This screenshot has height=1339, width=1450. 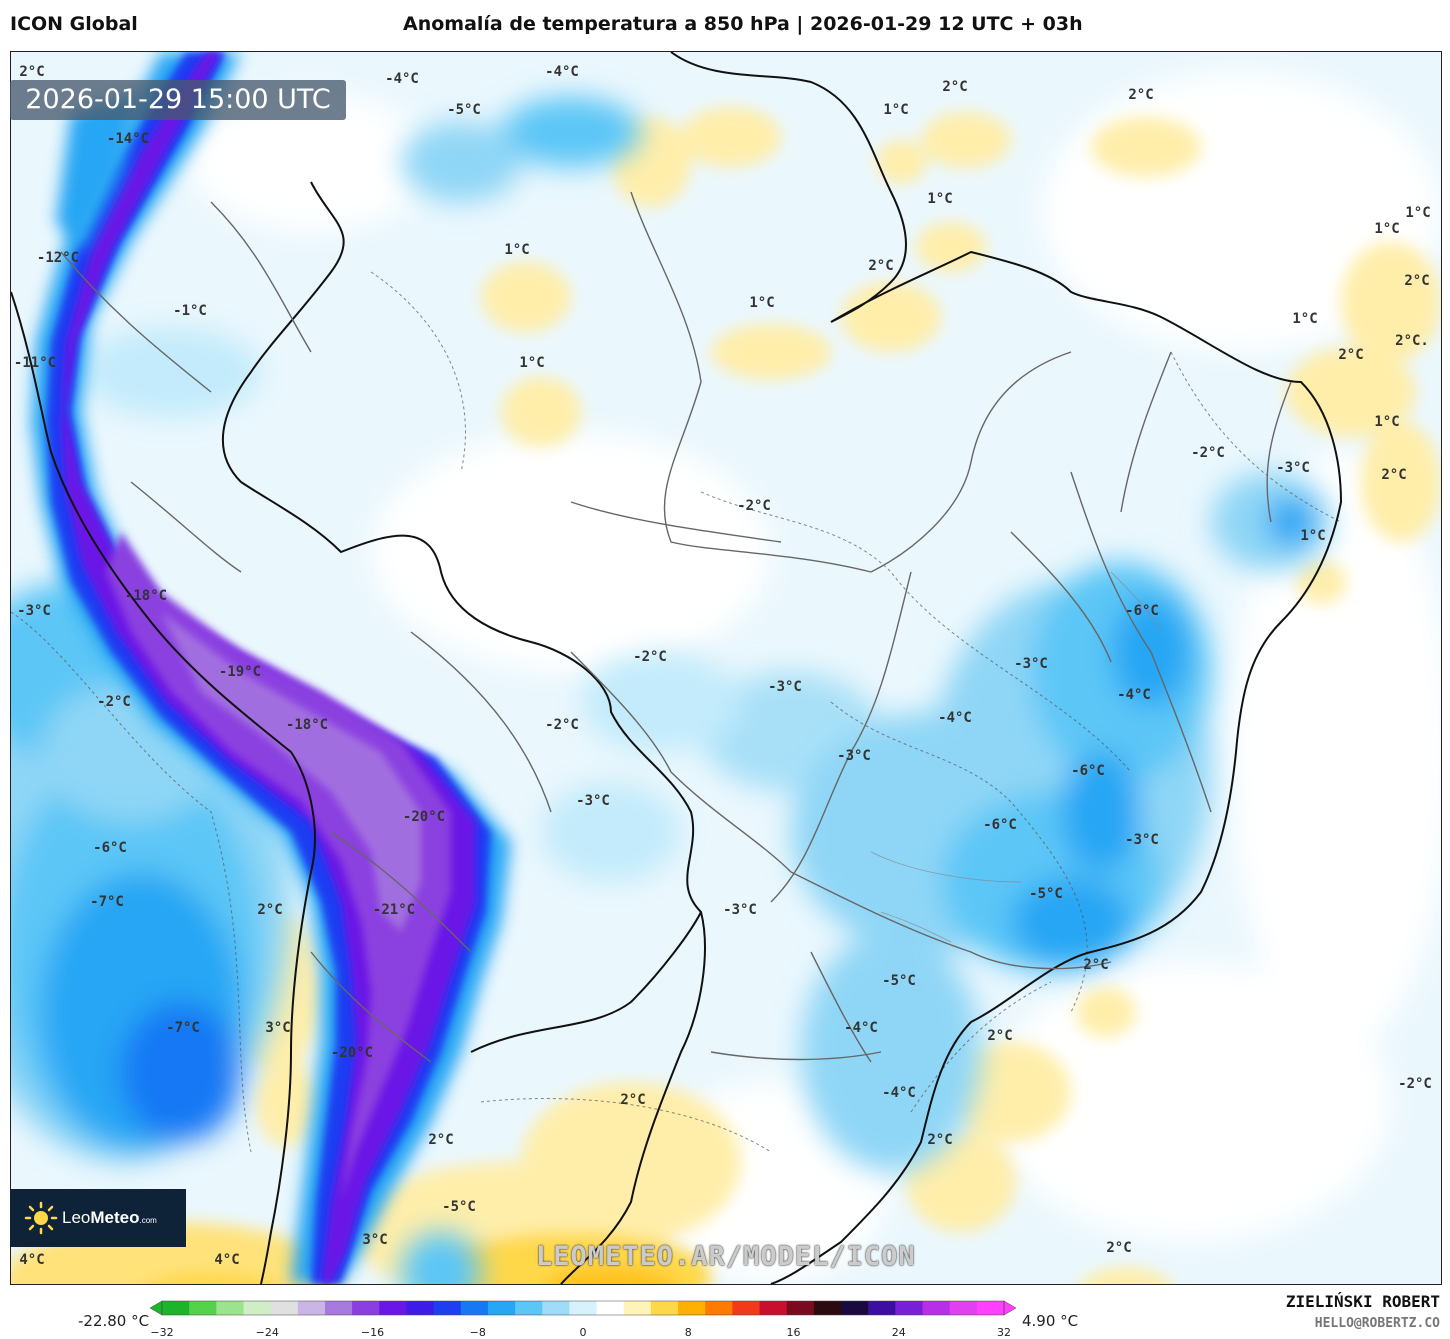 I want to click on colorbar-tick-label: 8, so click(x=688, y=1332).